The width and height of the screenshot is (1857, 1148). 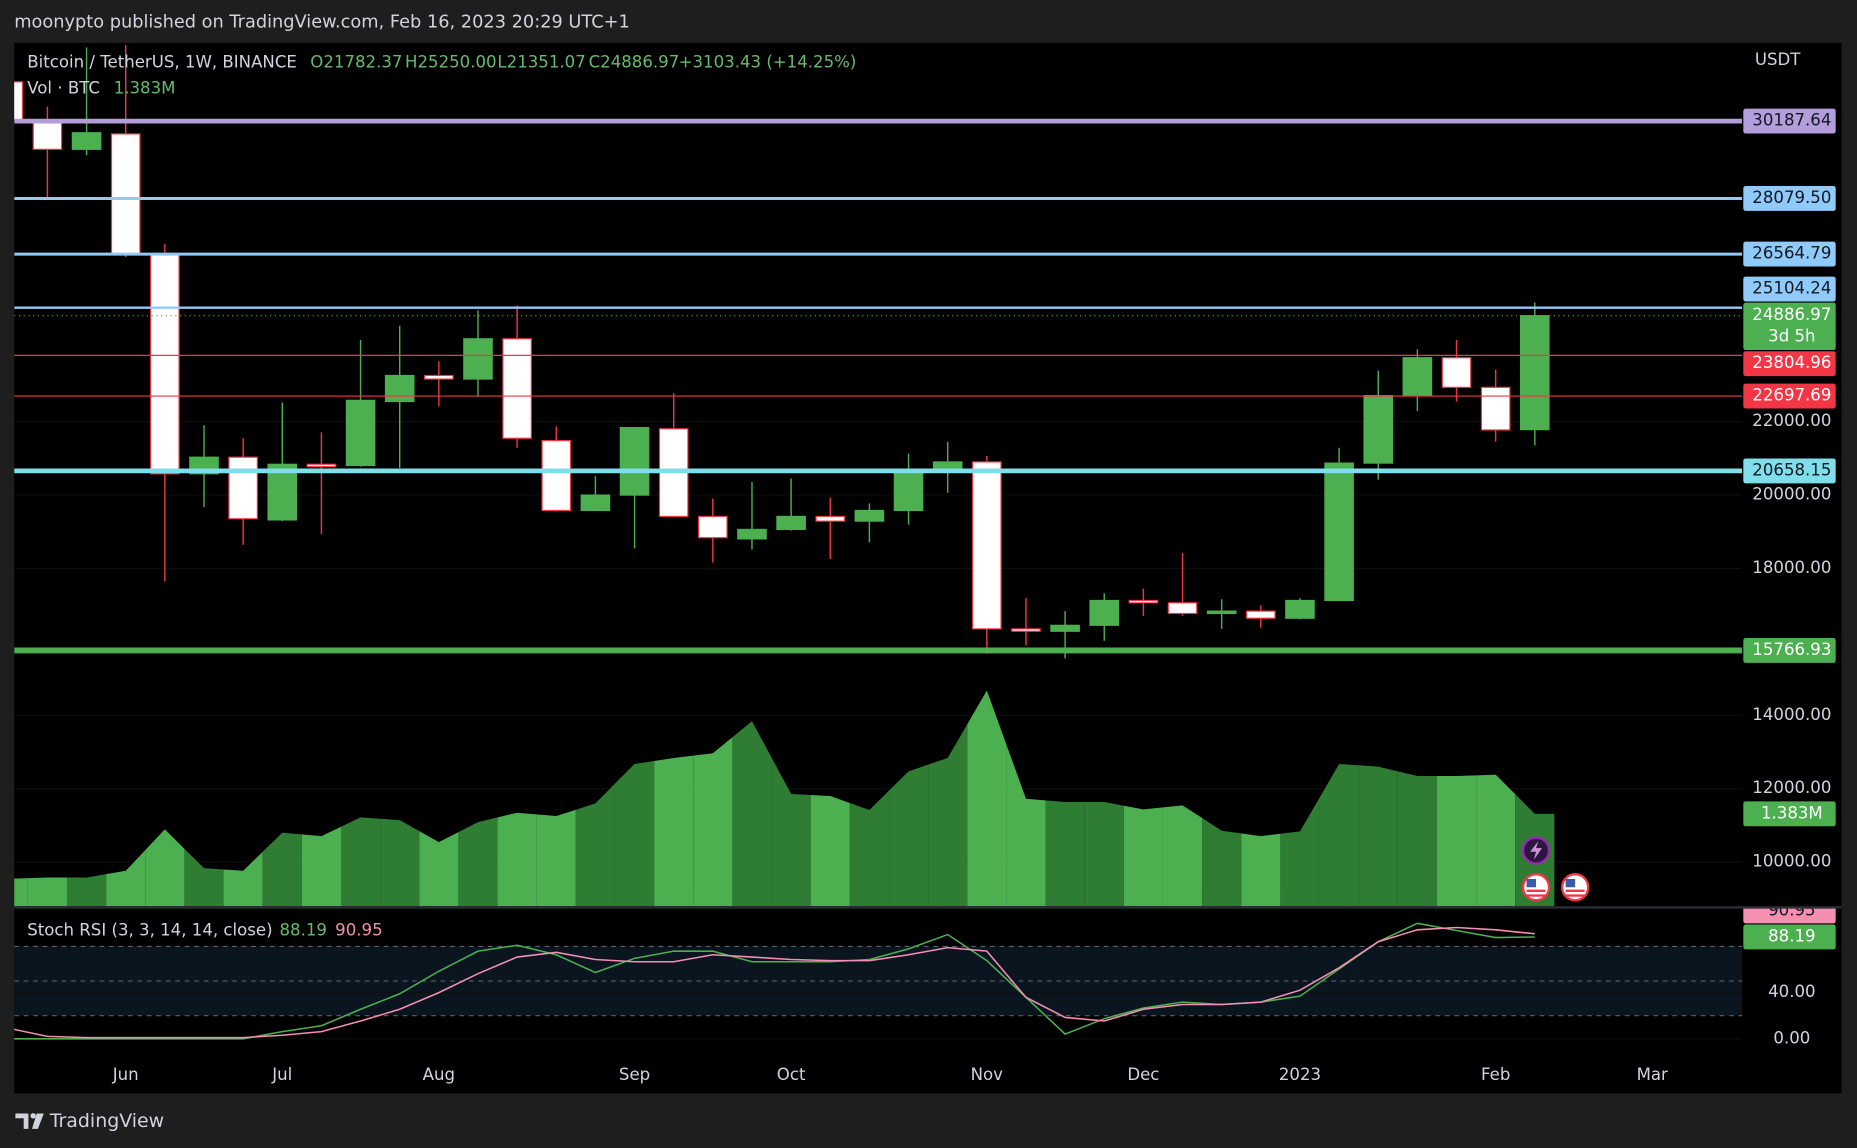 What do you see at coordinates (1791, 649) in the screenshot?
I see `level-label: 15766.93` at bounding box center [1791, 649].